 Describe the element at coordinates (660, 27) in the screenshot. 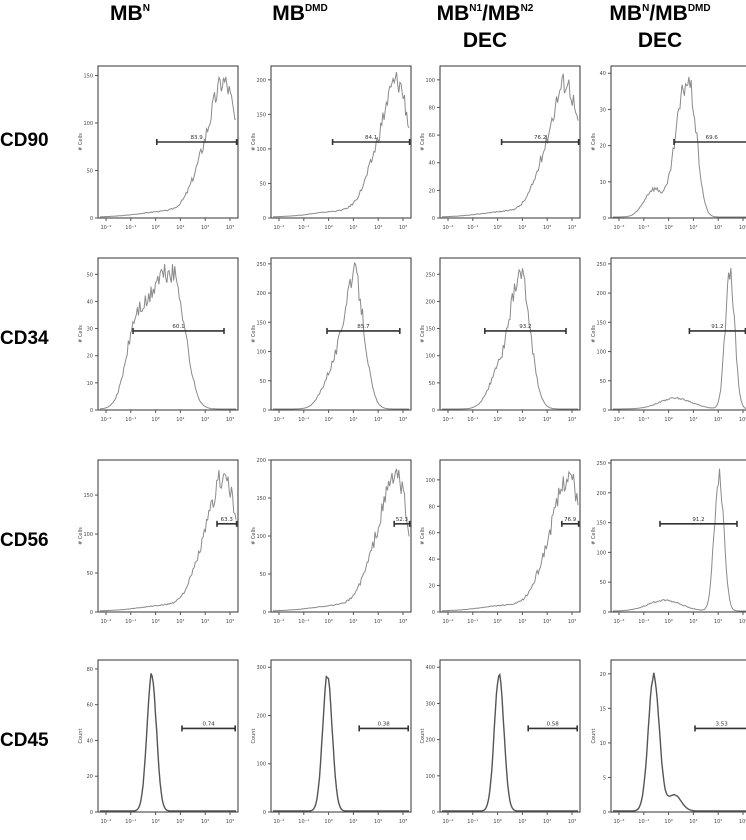

I see `column-header-4: MBN/MBDMD DEC` at that location.